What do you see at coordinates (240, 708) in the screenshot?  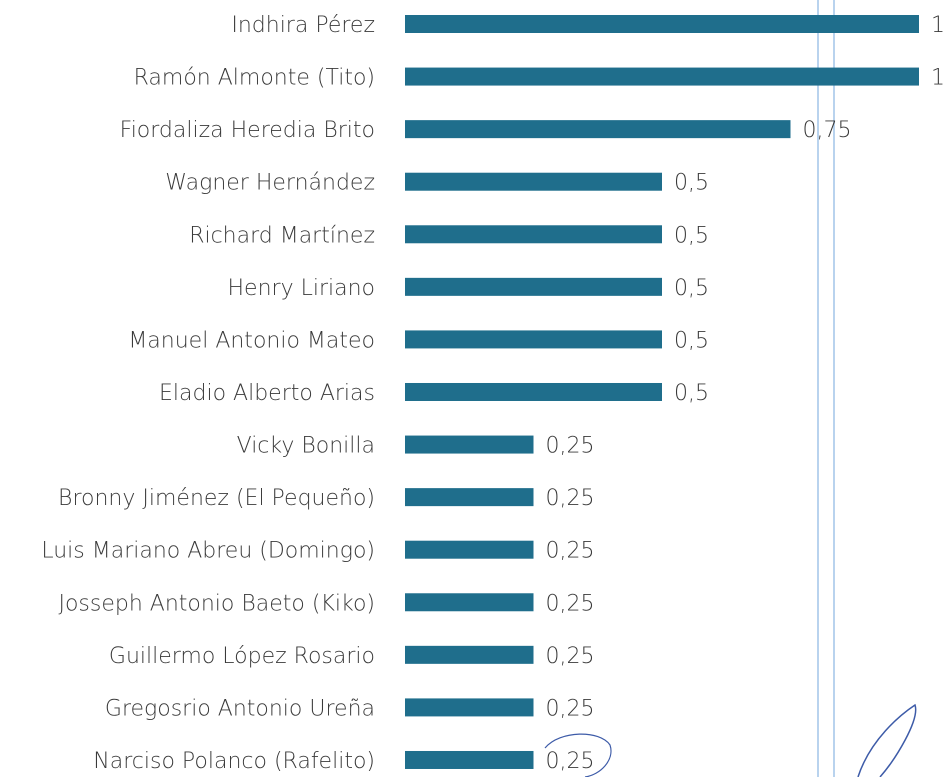 I see `category-label: Gregosrio Antonio Ureña` at bounding box center [240, 708].